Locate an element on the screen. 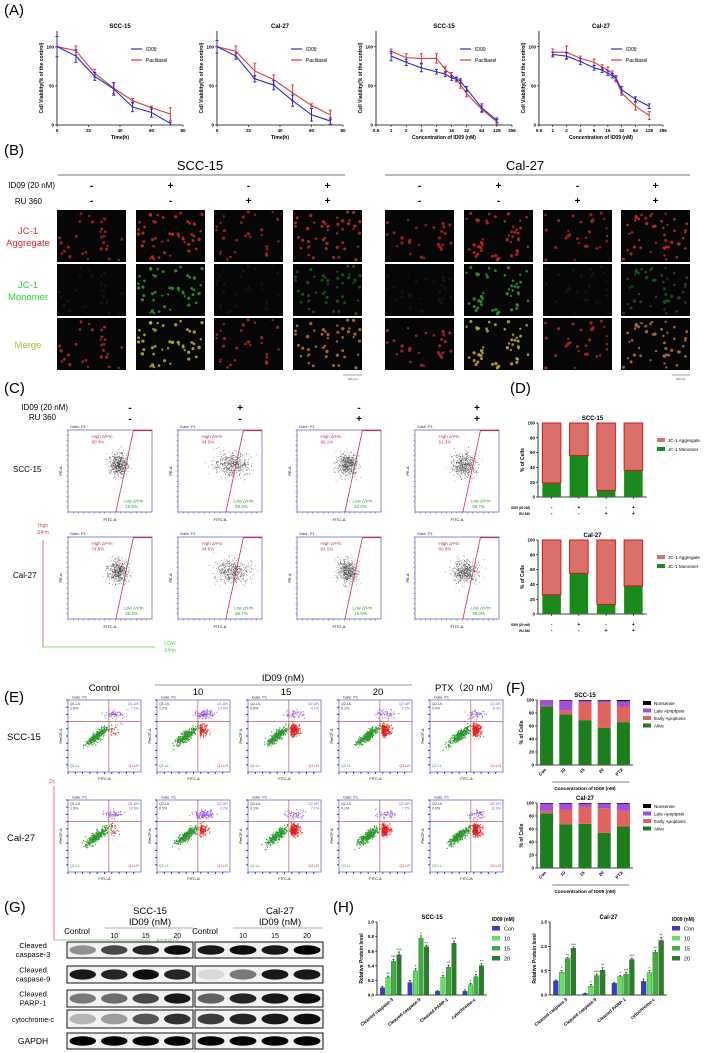 This screenshot has height=1053, width=705. c-sign-ru360: + is located at coordinates (477, 419).